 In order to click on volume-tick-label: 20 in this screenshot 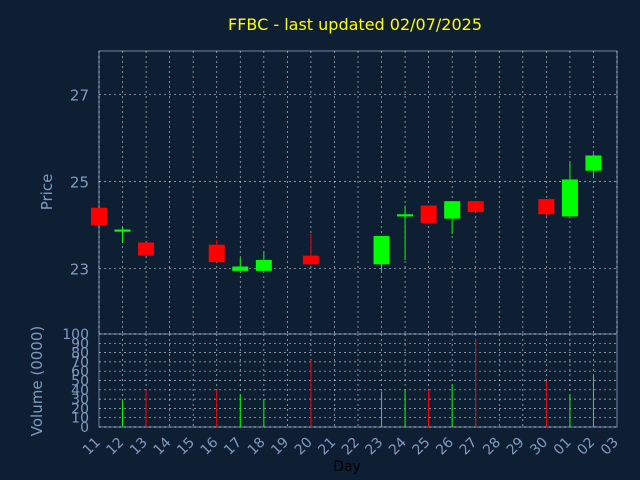, I will do `click(80, 409)`.